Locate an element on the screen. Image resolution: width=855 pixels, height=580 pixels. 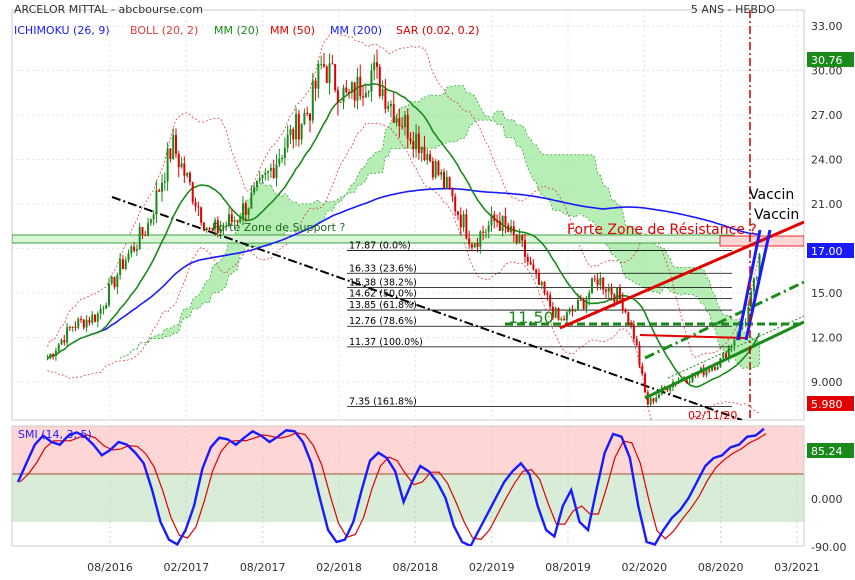
vaccin-label-2: Vaccin is located at coordinates (776, 215).